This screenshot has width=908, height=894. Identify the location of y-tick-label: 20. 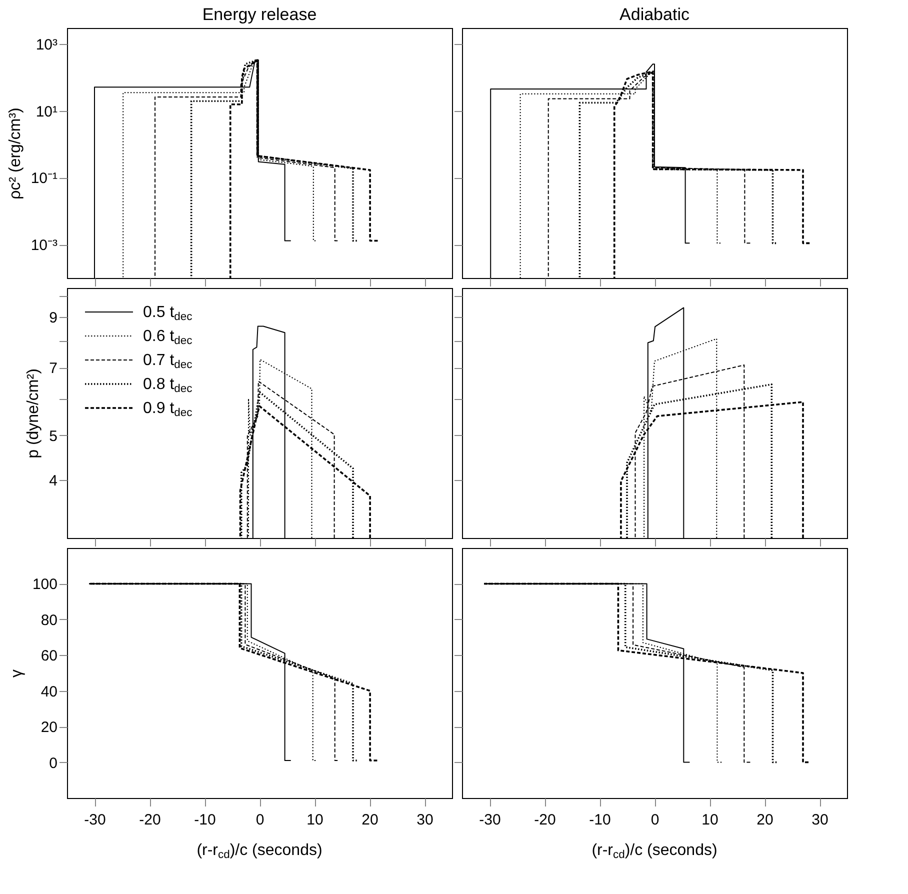
(49, 727).